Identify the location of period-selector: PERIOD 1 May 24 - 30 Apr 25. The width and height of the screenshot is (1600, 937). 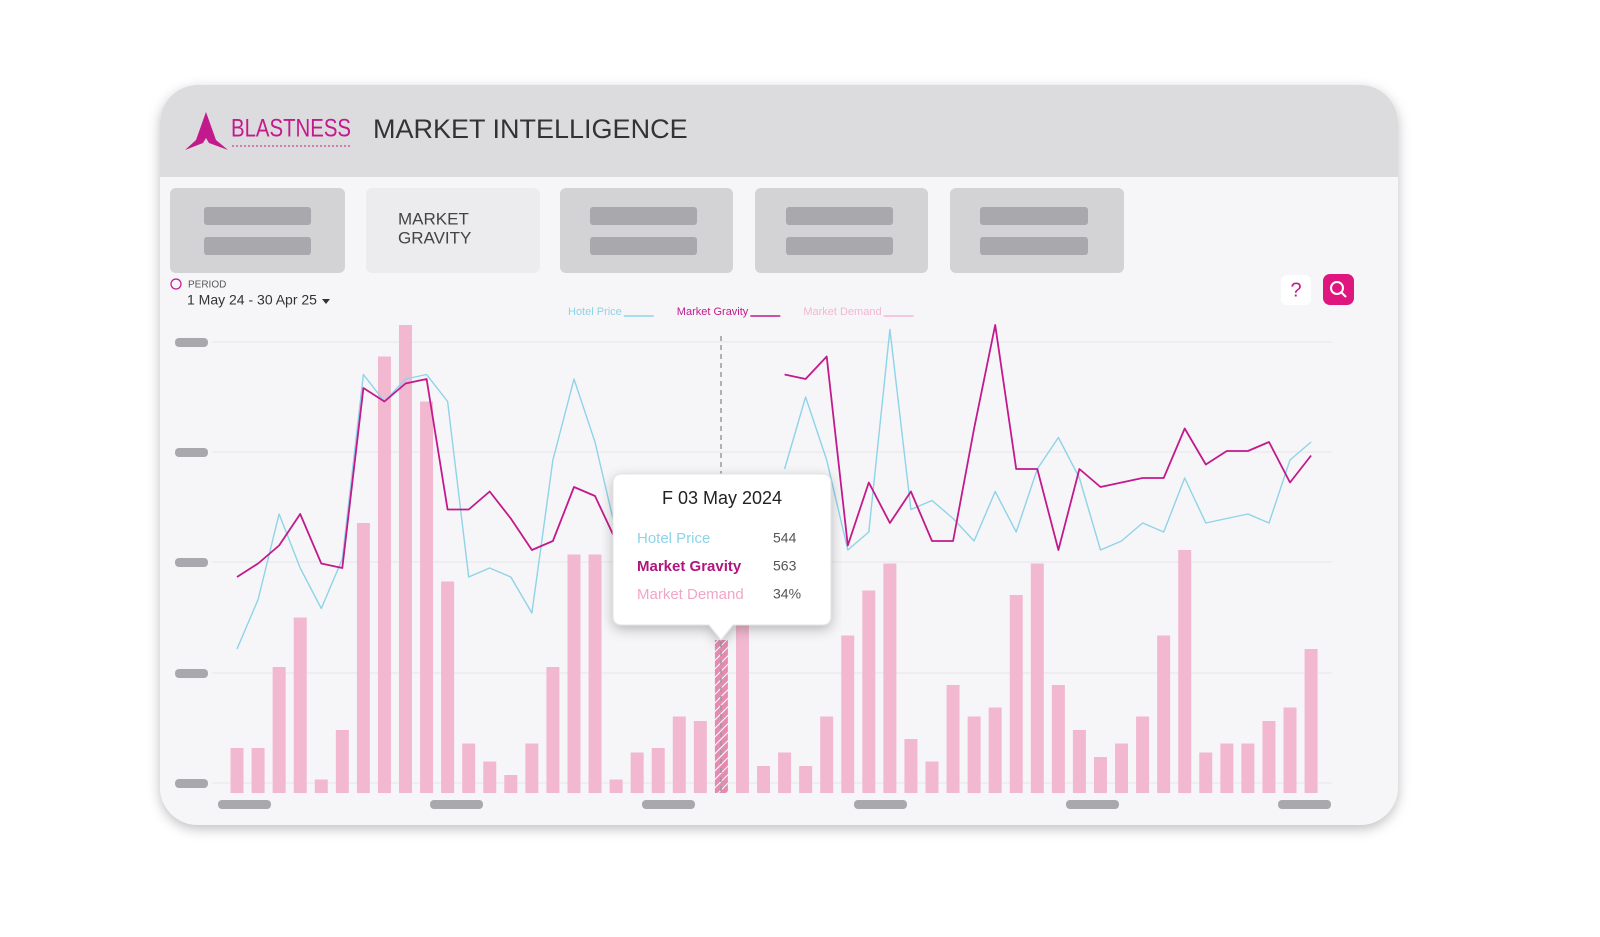
(250, 293).